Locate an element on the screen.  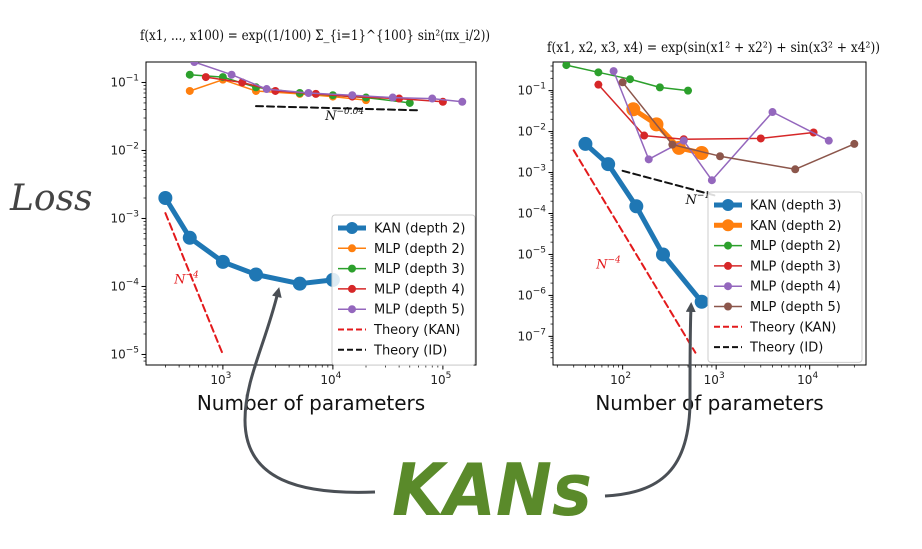
arrow-to-left-chart is located at coordinates (309, 390).